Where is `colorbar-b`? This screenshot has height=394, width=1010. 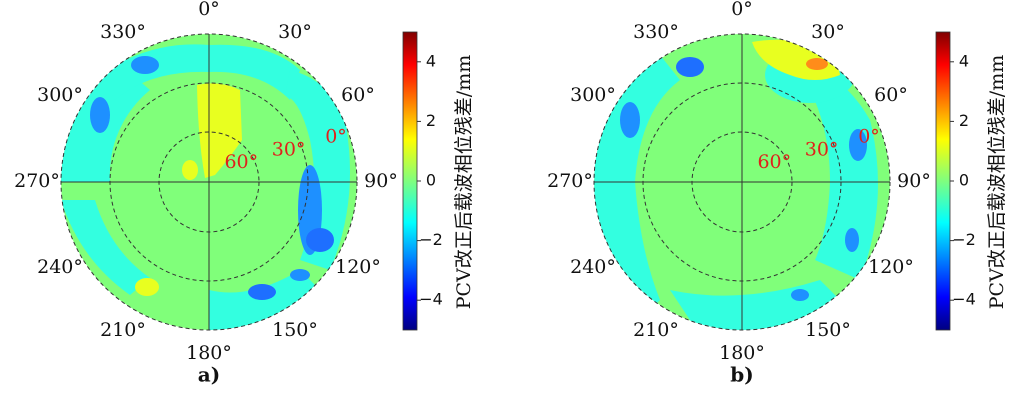 colorbar-b is located at coordinates (943, 181).